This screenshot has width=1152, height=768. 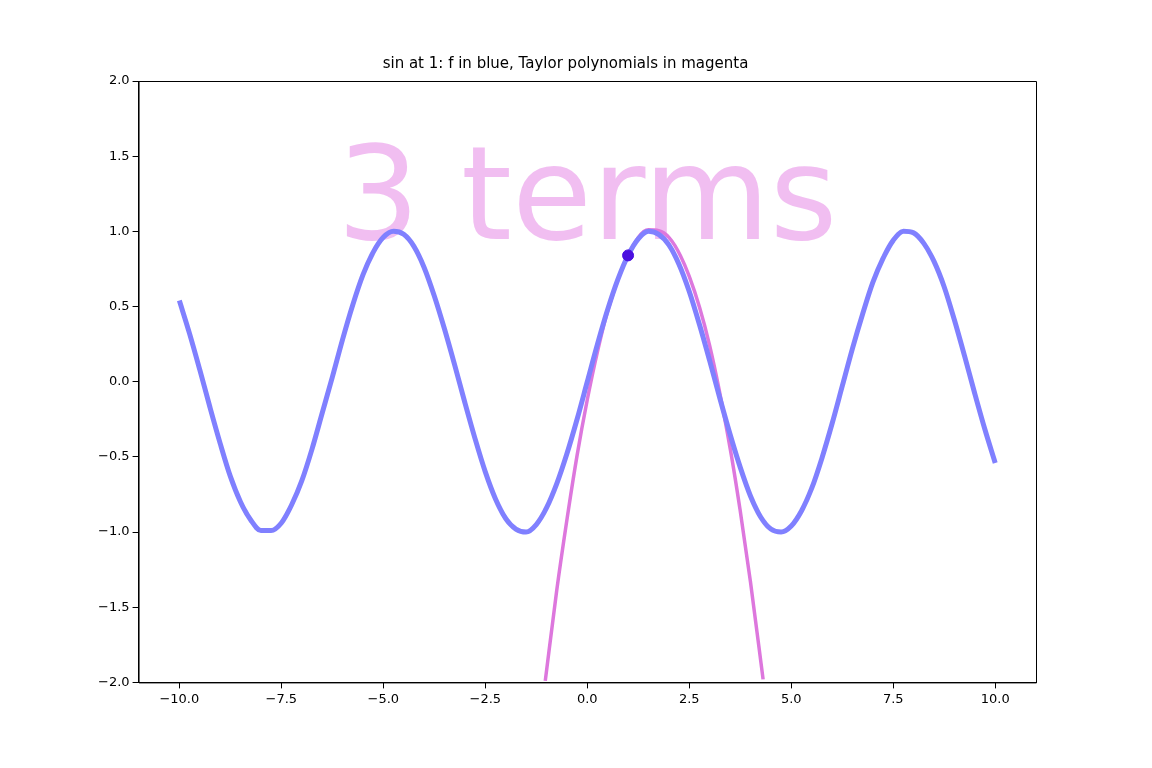 What do you see at coordinates (119, 305) in the screenshot?
I see `y-tick-label: 0.5` at bounding box center [119, 305].